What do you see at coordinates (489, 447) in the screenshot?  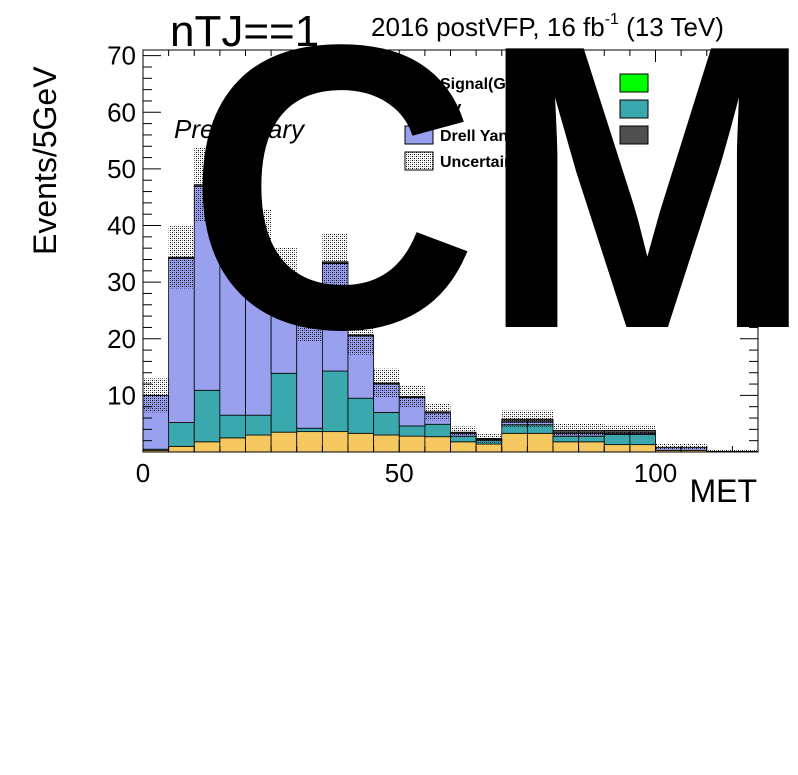 I see `bar-series0-bin13` at bounding box center [489, 447].